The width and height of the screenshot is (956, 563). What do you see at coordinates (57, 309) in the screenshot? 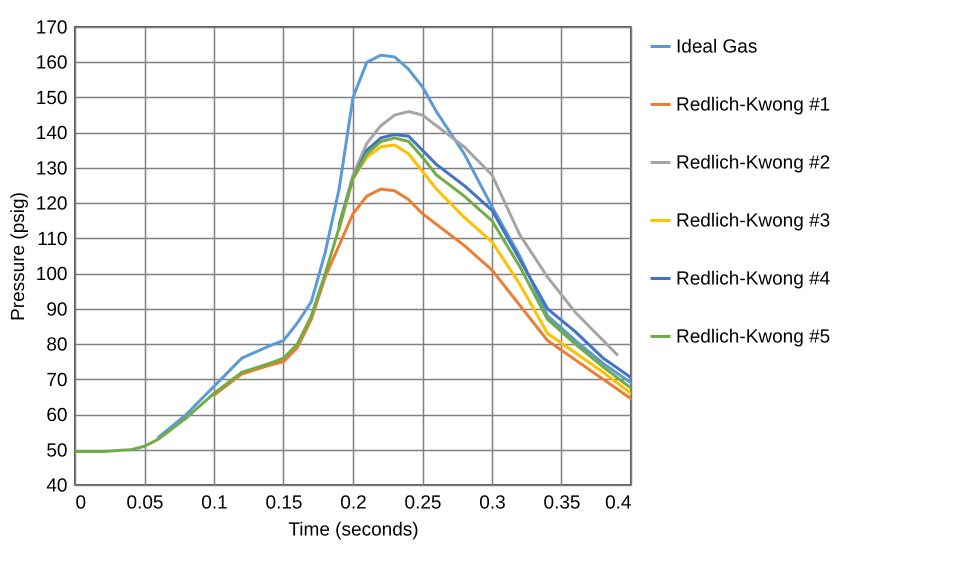
I see `y-tick-label: 90` at bounding box center [57, 309].